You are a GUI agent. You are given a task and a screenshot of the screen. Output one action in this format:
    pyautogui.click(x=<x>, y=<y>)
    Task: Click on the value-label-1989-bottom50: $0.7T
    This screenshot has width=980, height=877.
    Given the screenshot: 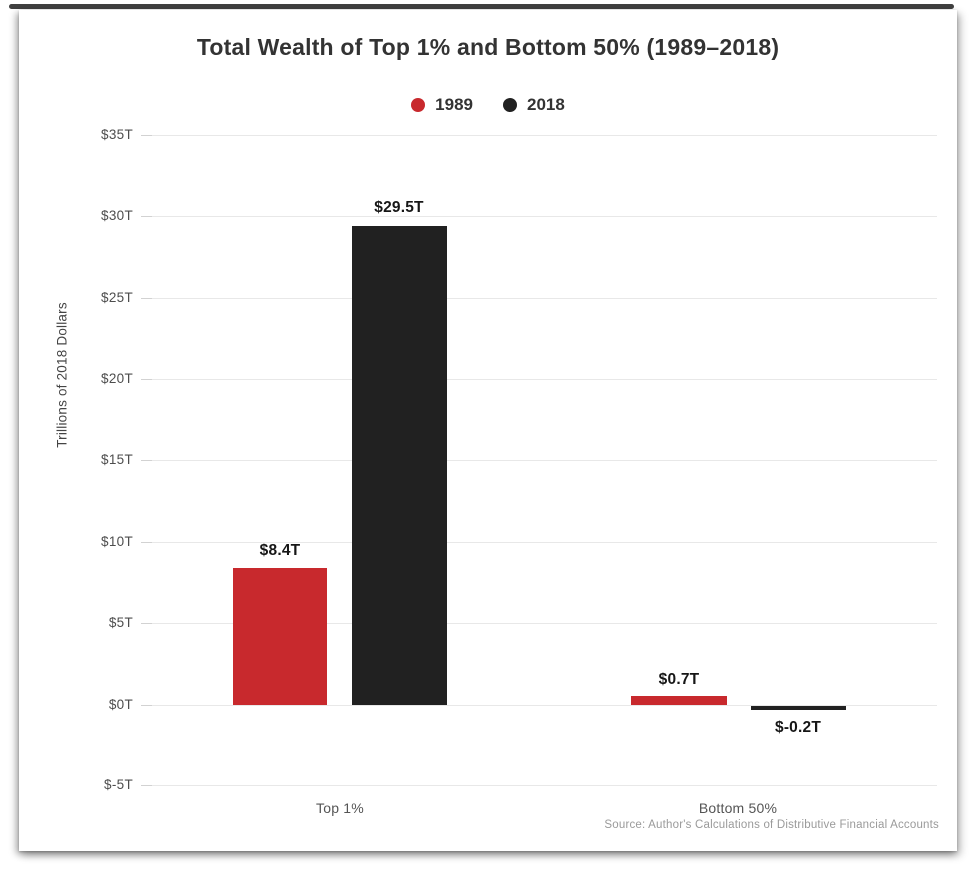 What is the action you would take?
    pyautogui.click(x=679, y=679)
    